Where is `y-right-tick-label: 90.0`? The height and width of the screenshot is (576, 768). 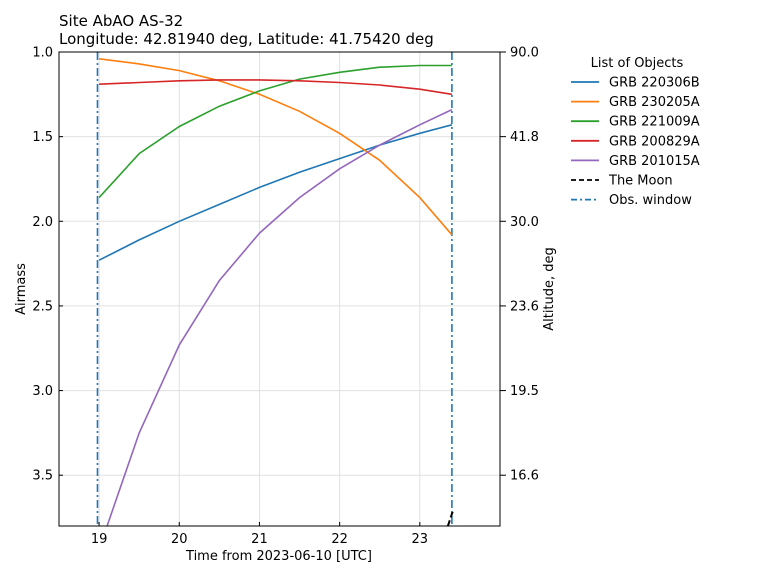
y-right-tick-label: 90.0 is located at coordinates (524, 53).